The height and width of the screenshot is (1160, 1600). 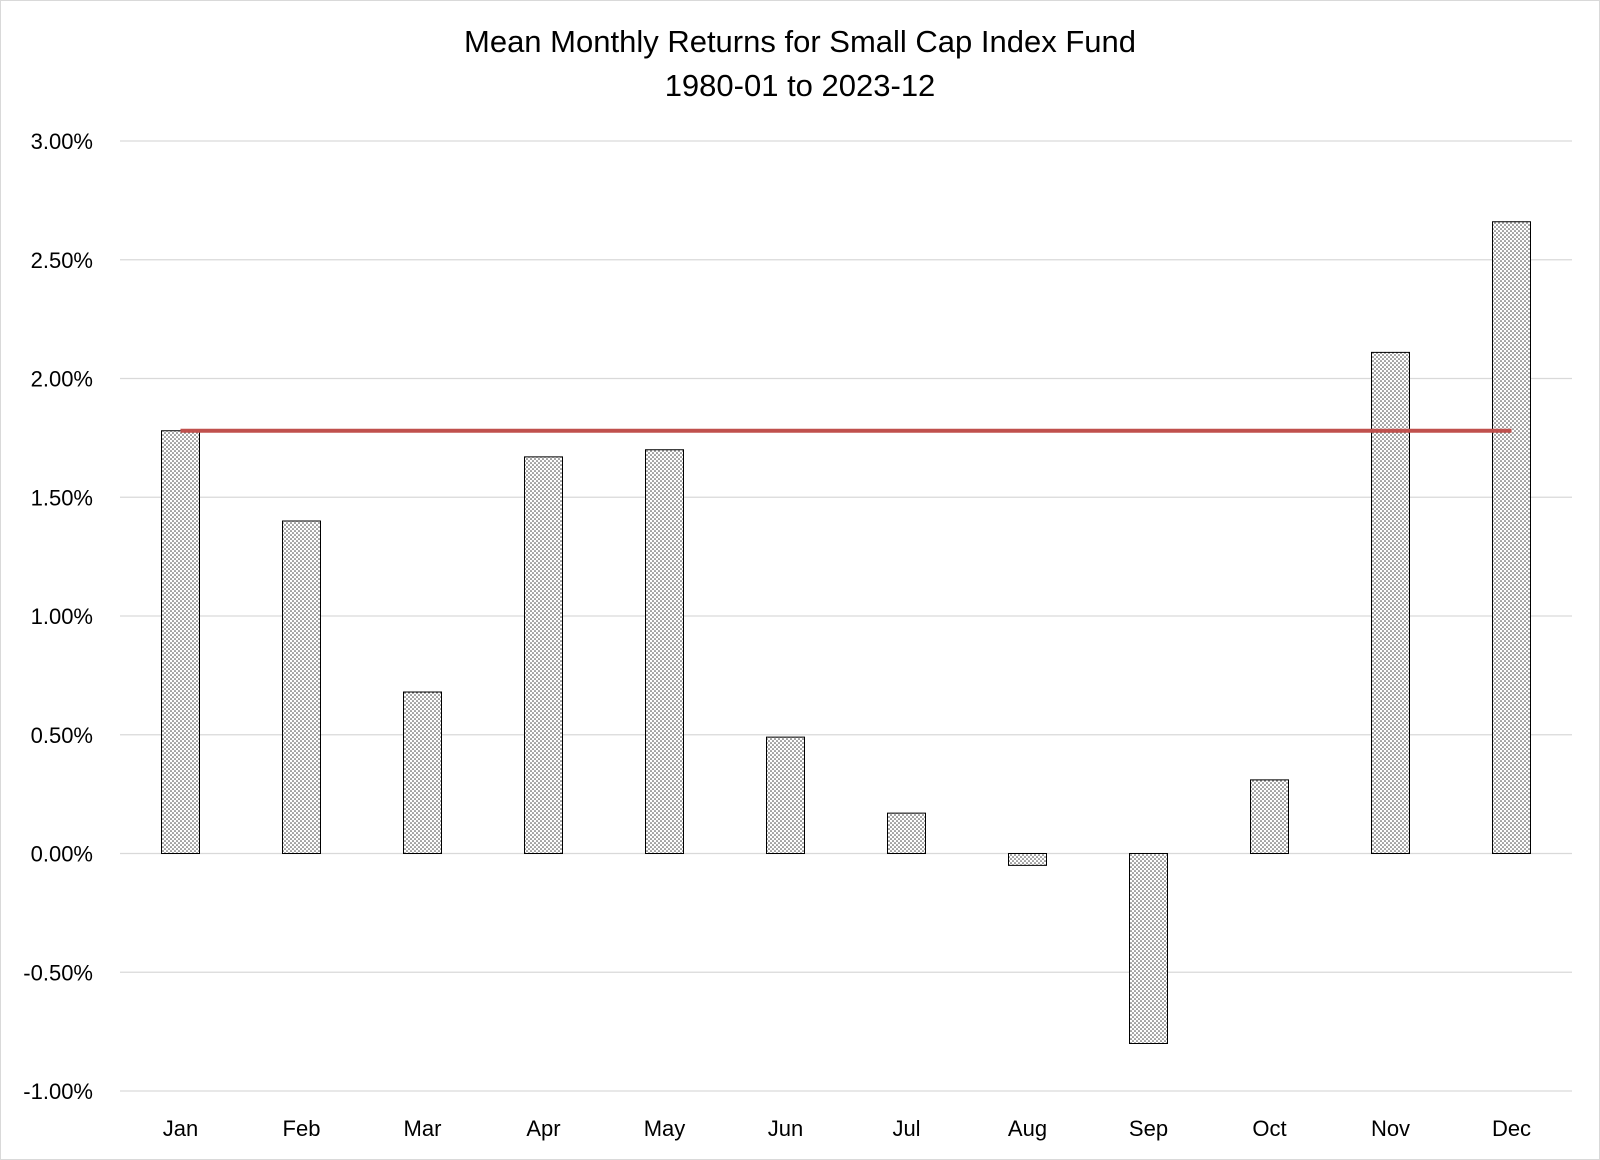 What do you see at coordinates (62, 616) in the screenshot?
I see `y-tick-label: 1.00%` at bounding box center [62, 616].